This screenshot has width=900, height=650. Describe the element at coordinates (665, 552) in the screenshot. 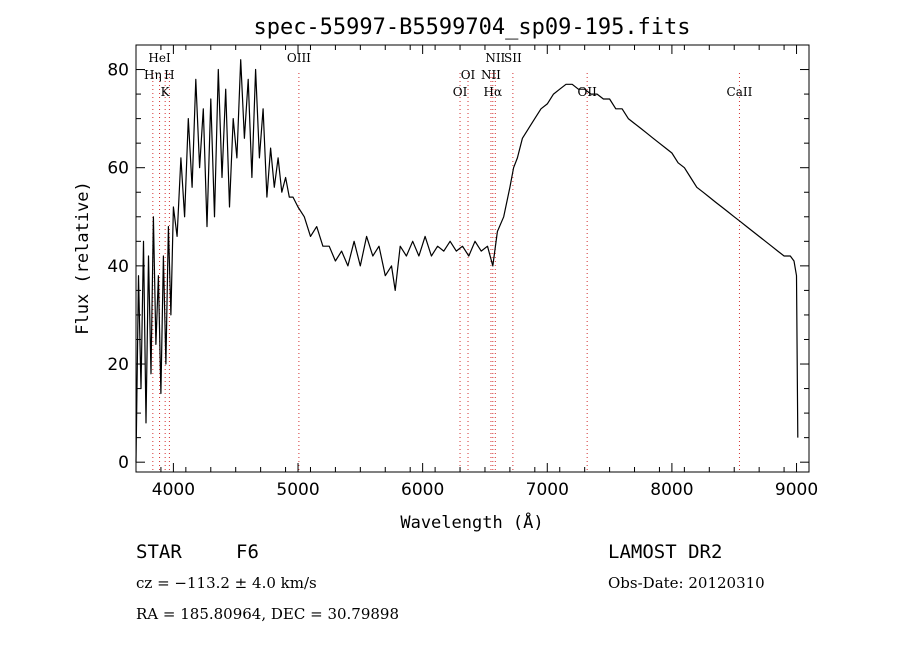

I see `survey-label: LAMOST DR2` at that location.